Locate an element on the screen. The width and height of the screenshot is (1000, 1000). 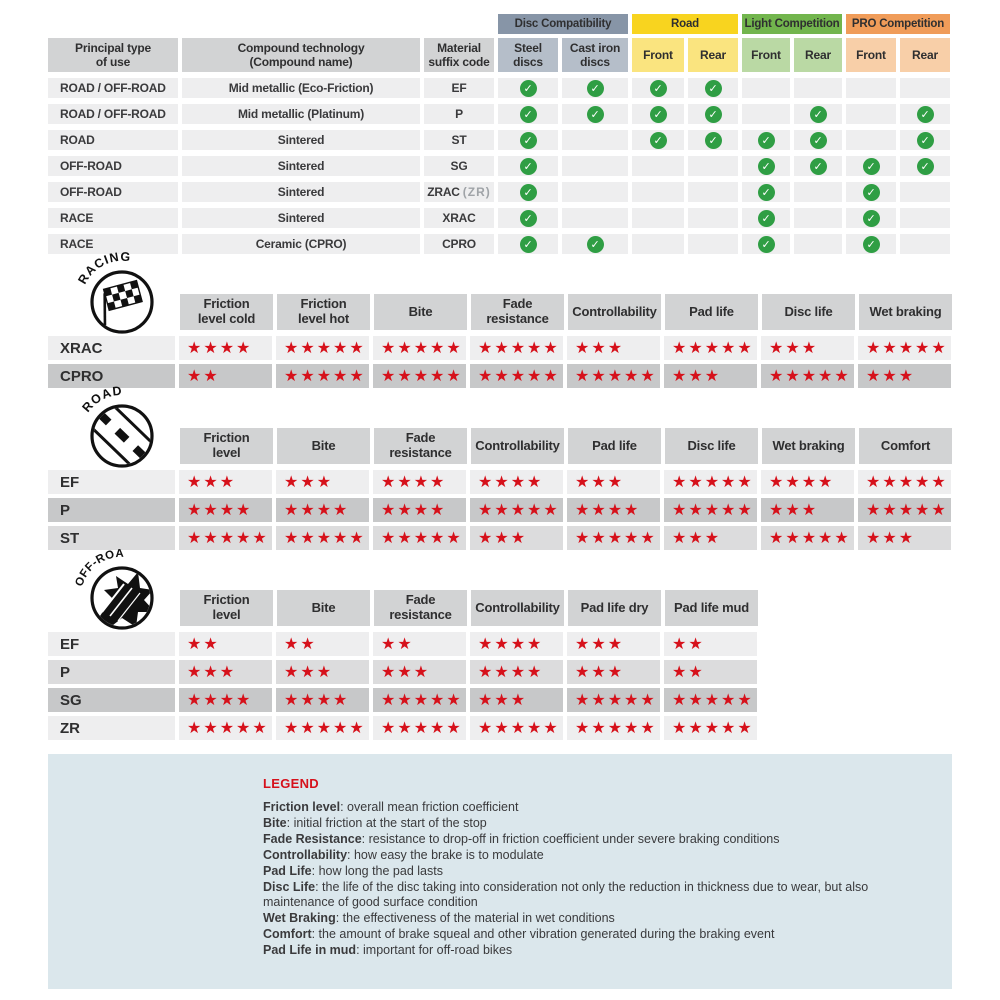
compound-label: ZR is located at coordinates (111, 728).